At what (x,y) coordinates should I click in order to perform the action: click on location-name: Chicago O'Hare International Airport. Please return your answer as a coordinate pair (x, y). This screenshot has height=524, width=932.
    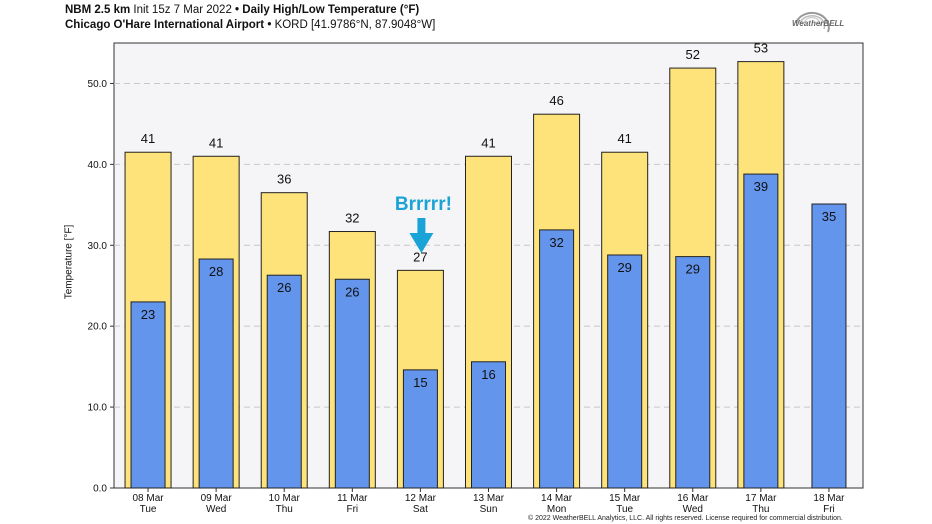
    Looking at the image, I should click on (165, 25).